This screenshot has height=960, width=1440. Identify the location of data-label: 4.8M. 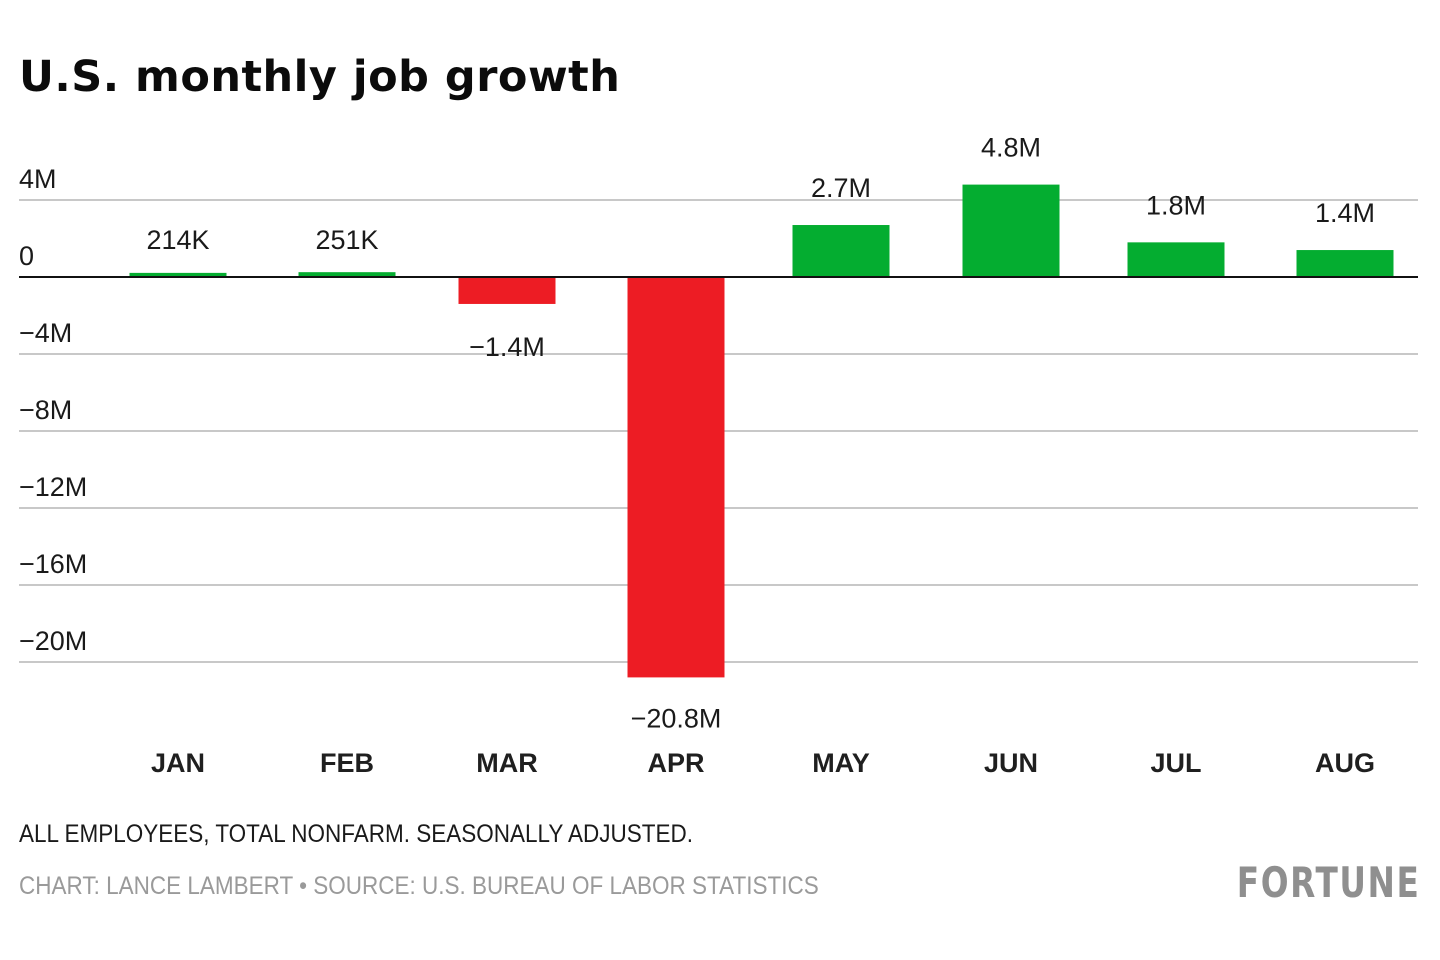
(1011, 148).